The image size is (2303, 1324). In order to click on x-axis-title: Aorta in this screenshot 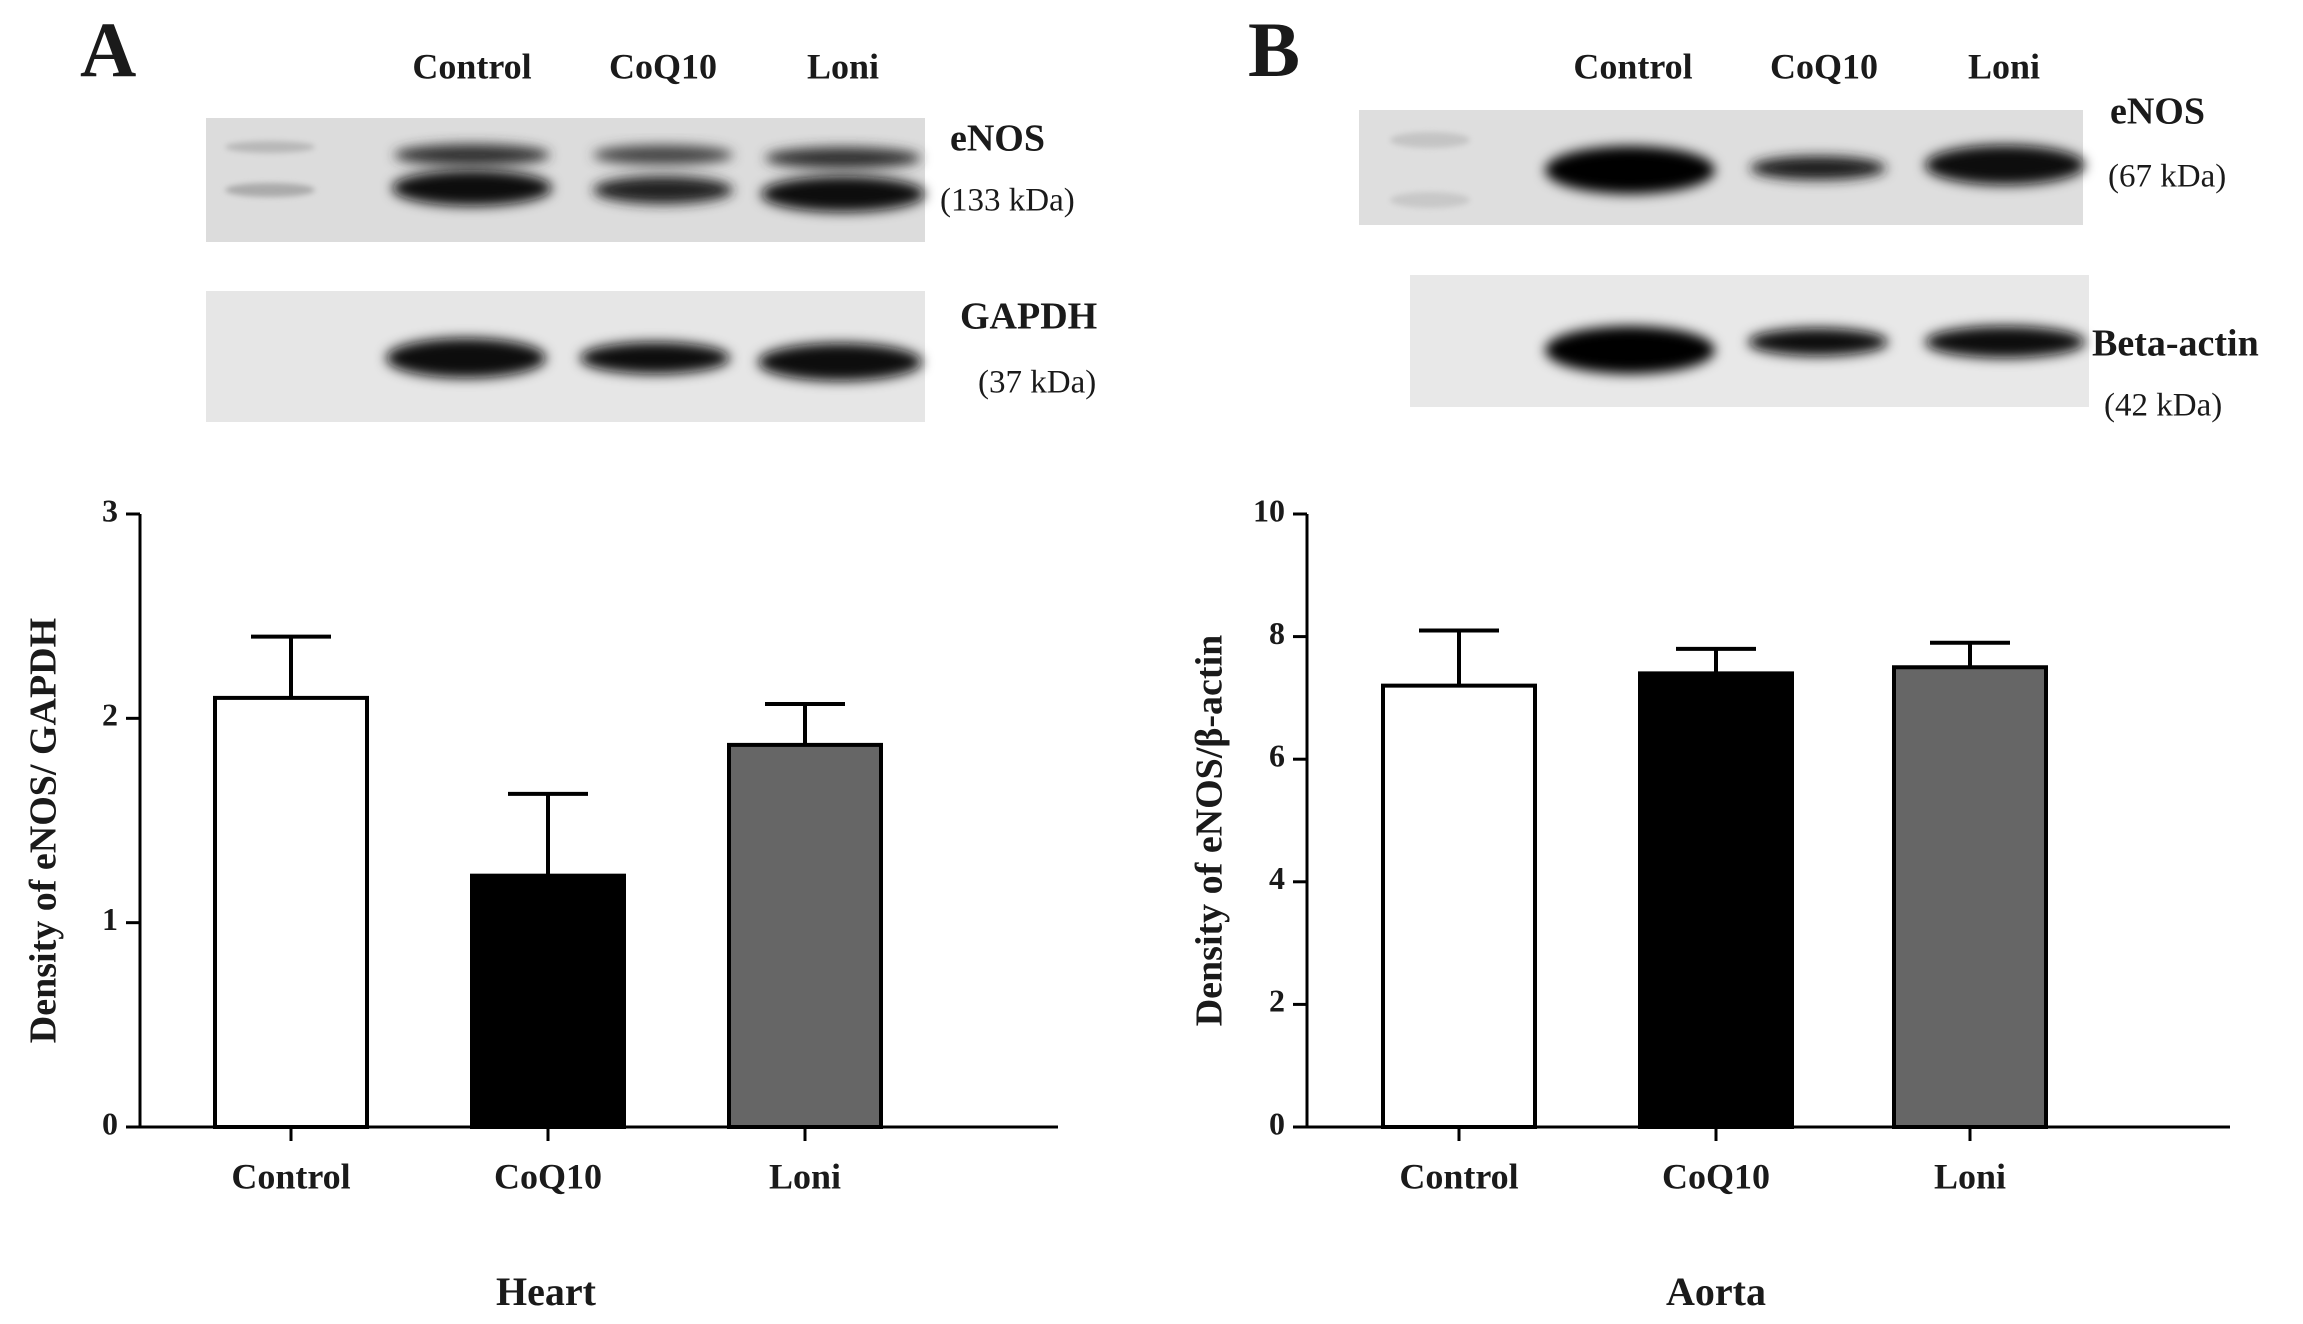, I will do `click(1716, 1291)`.